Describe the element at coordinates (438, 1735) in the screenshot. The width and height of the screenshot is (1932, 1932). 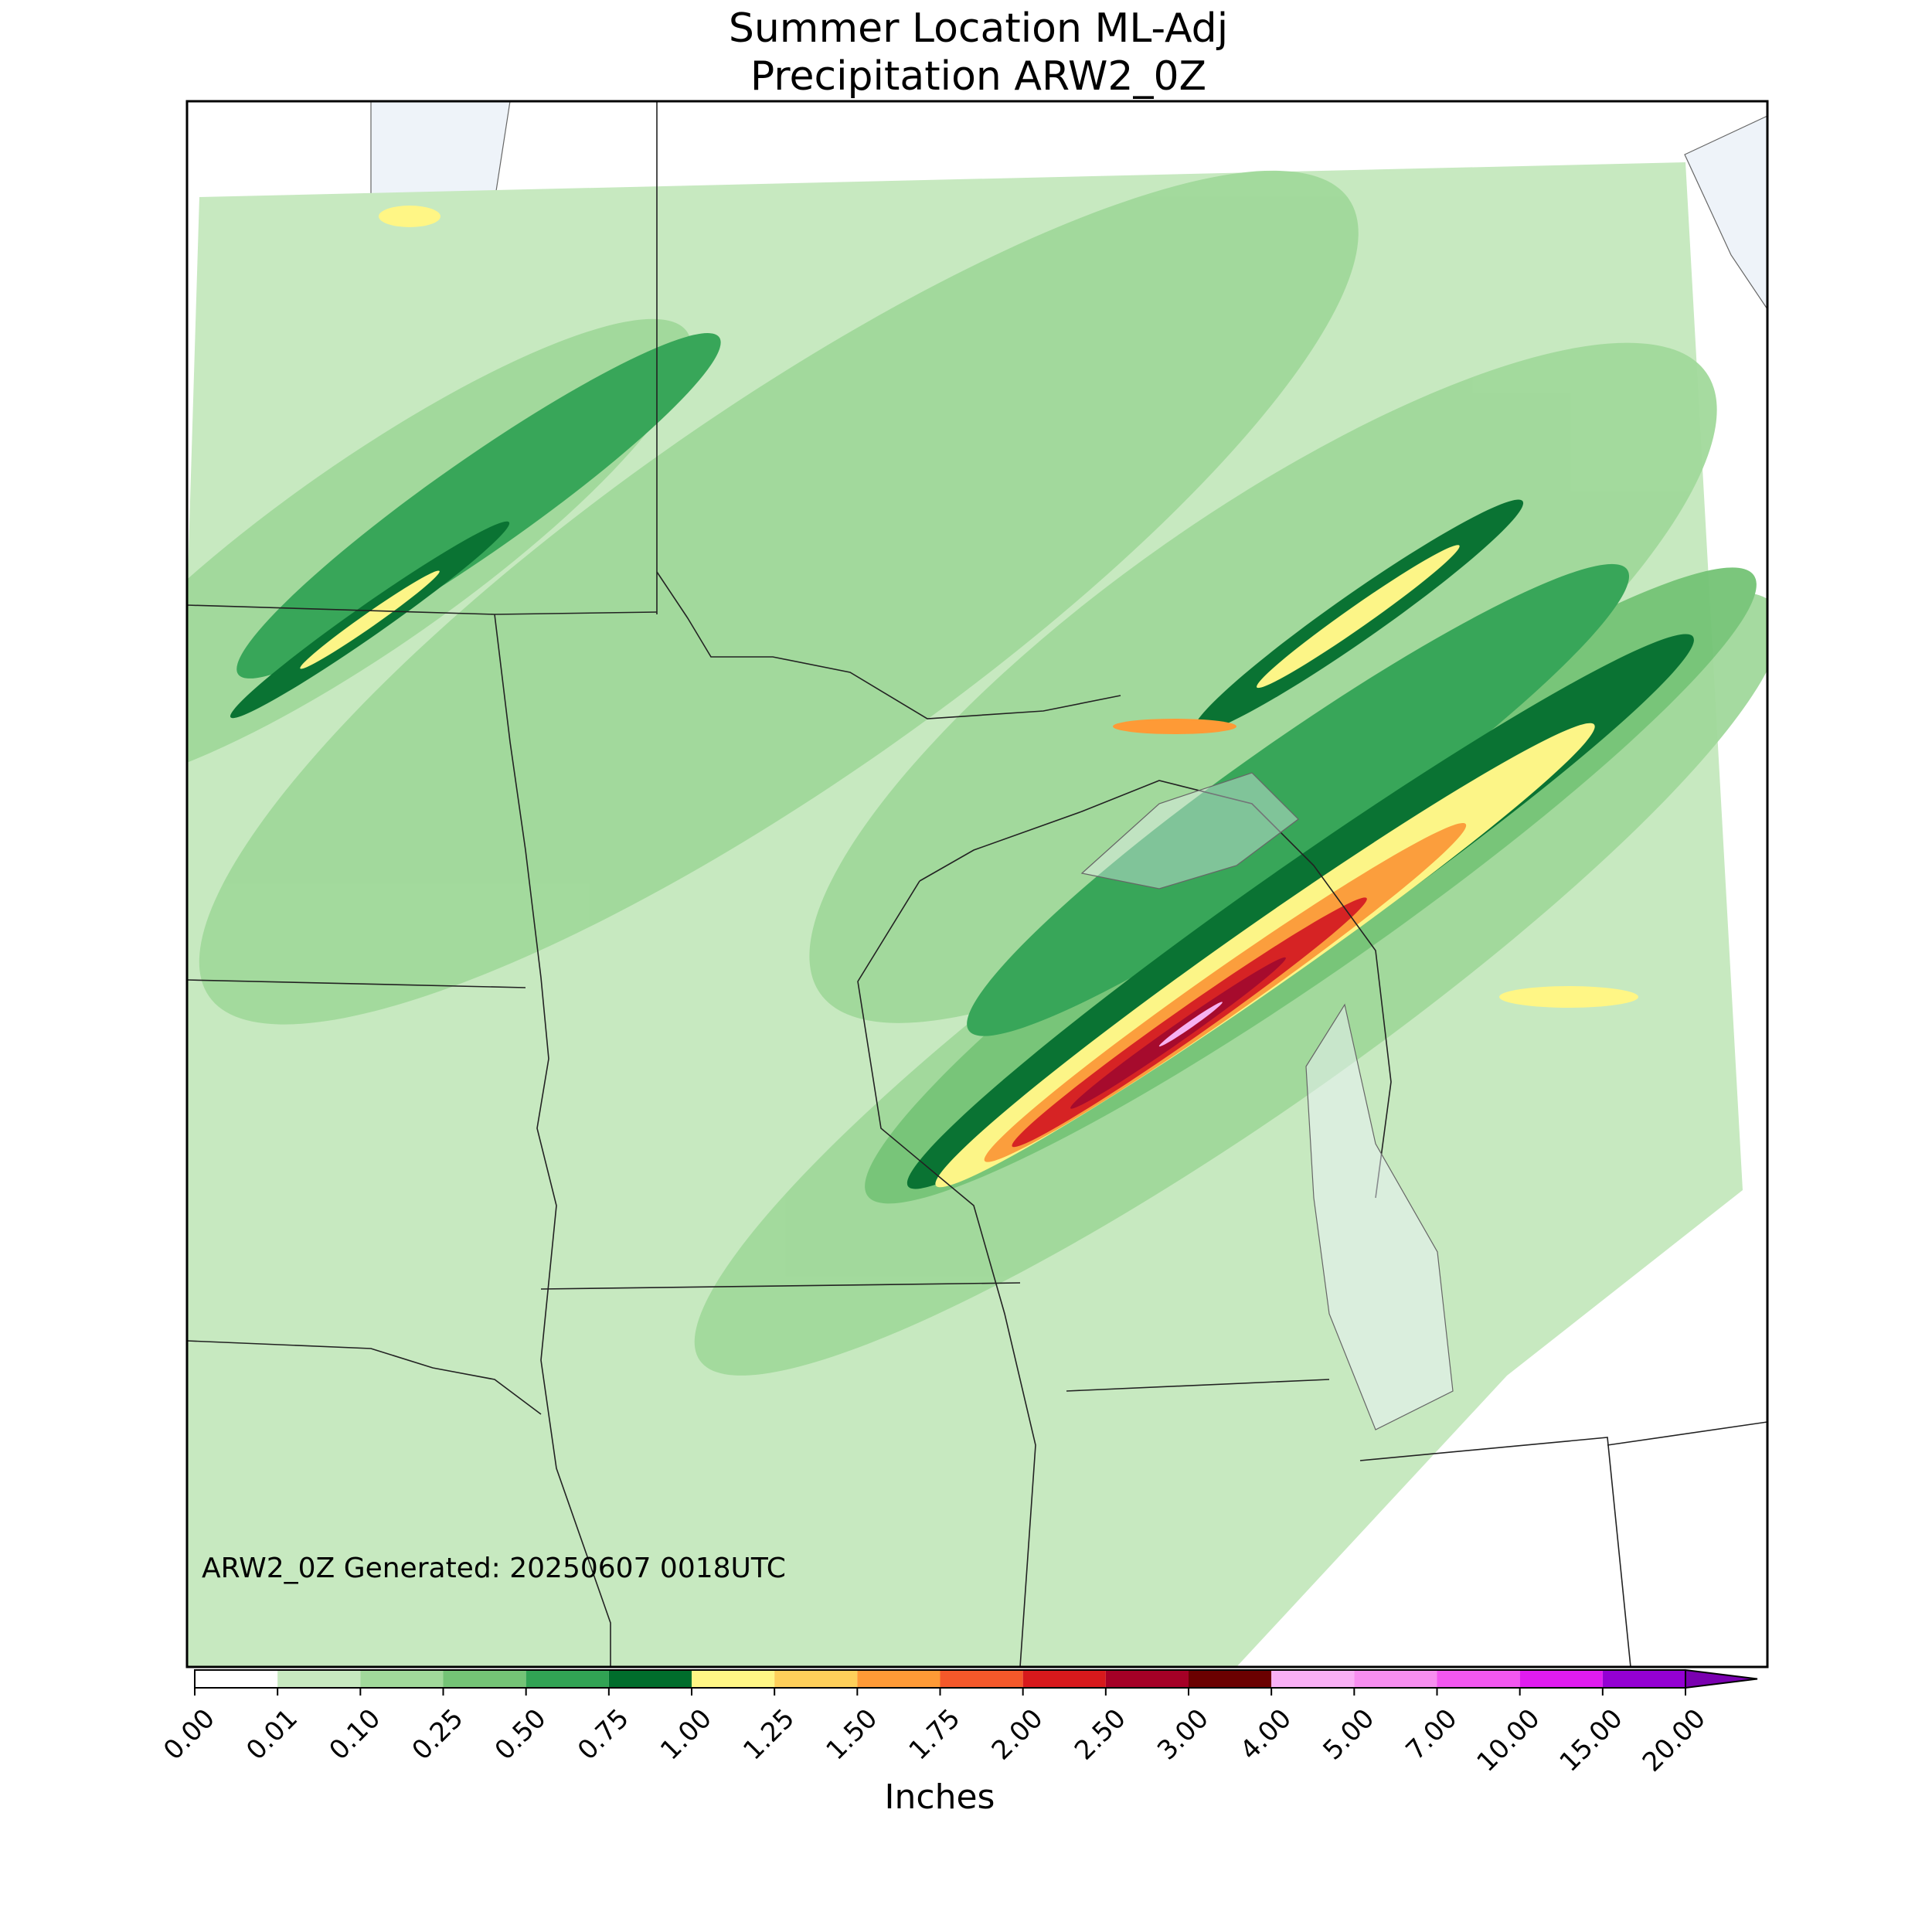
I see `colorbar-tick-label: 0.25` at that location.